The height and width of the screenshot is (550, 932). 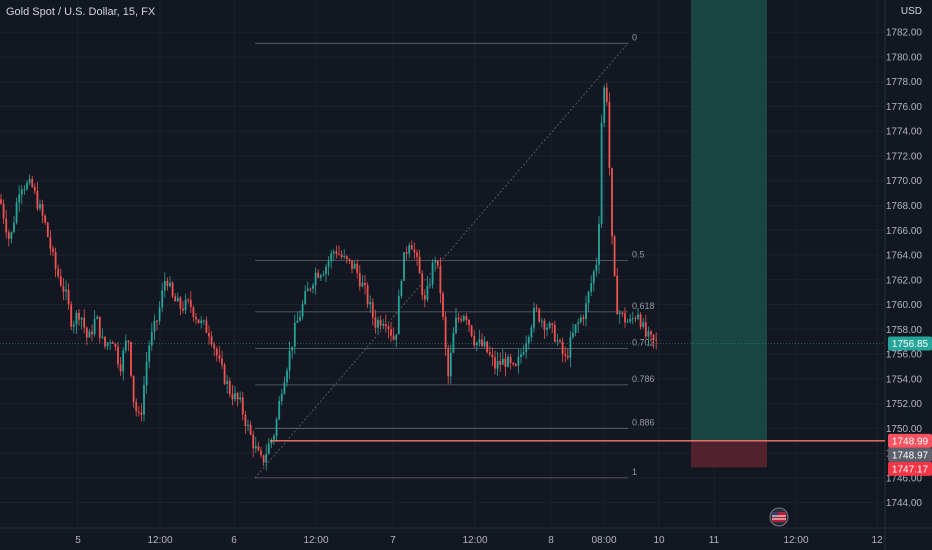 I want to click on y-tick-label: 1778.00, so click(x=904, y=82).